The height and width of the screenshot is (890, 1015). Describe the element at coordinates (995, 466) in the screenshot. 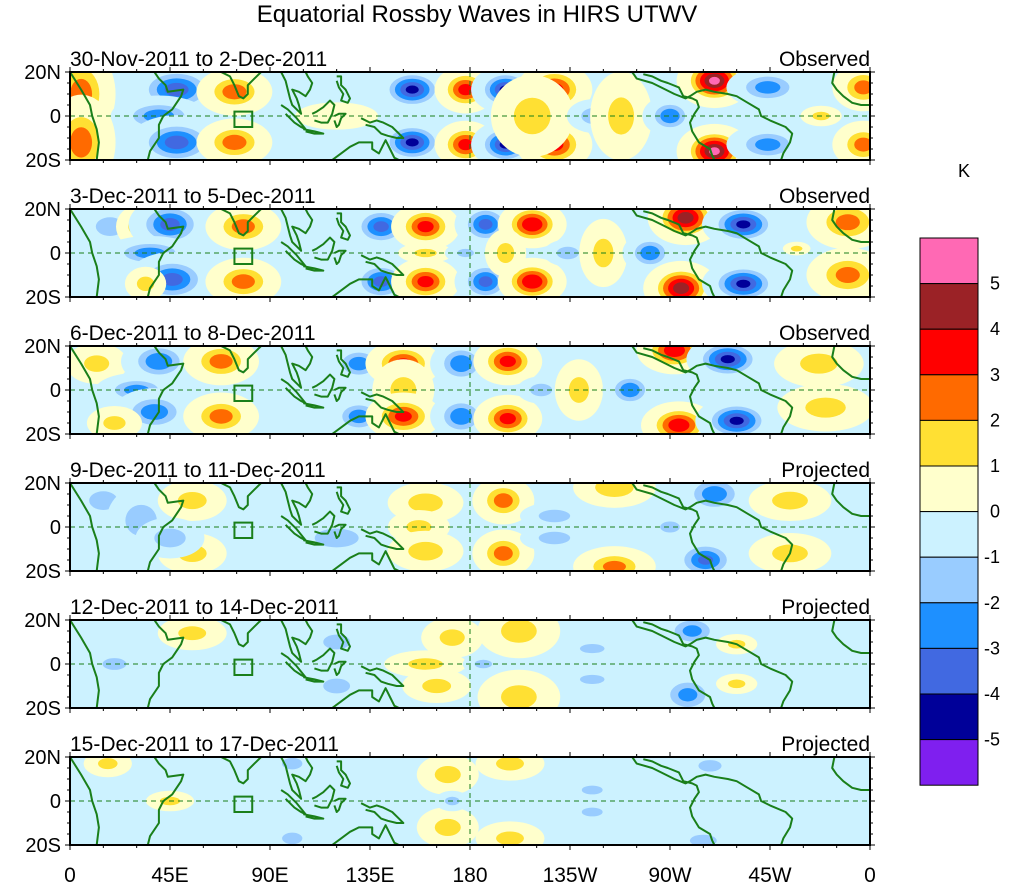

I see `colorbar-level-label: 1` at that location.